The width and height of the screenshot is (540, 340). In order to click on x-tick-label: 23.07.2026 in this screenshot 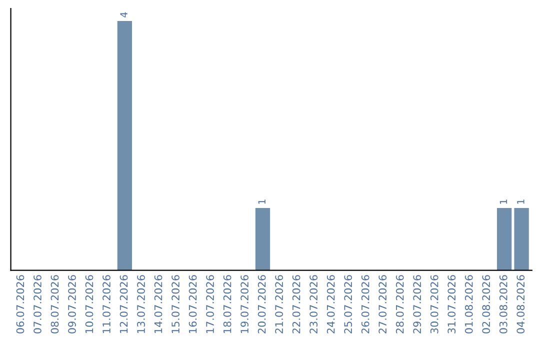, I will do `click(314, 304)`.